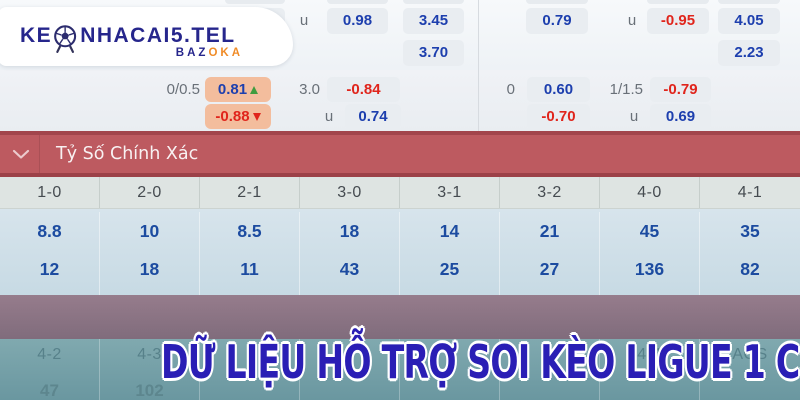 Image resolution: width=800 pixels, height=400 pixels. Describe the element at coordinates (558, 116) in the screenshot. I see `odds-pill: -0.70` at that location.